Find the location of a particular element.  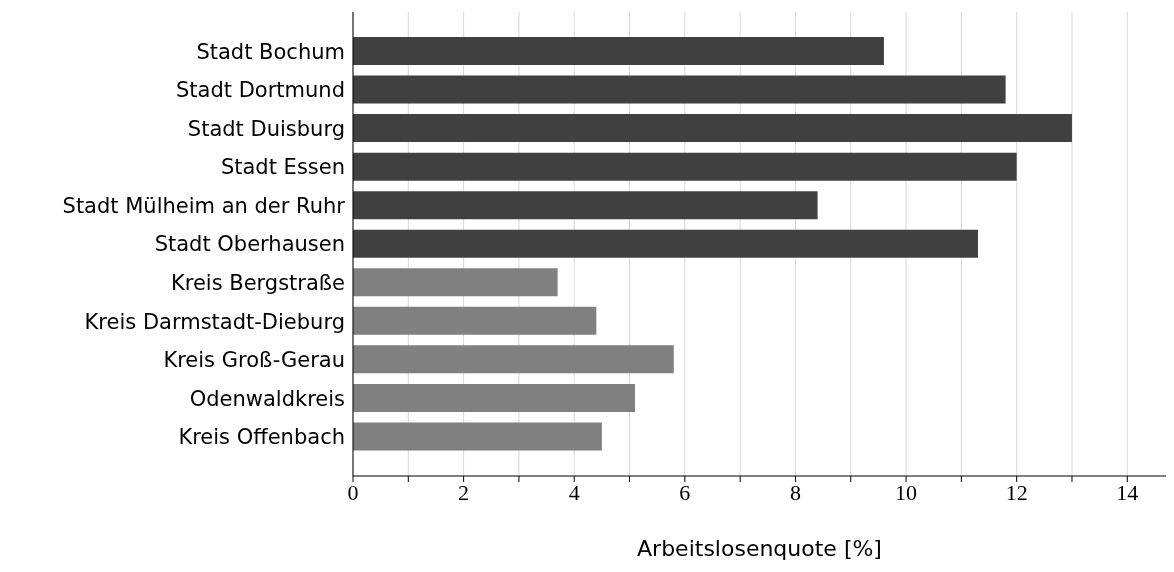

x-tick-label: 6 is located at coordinates (685, 492).